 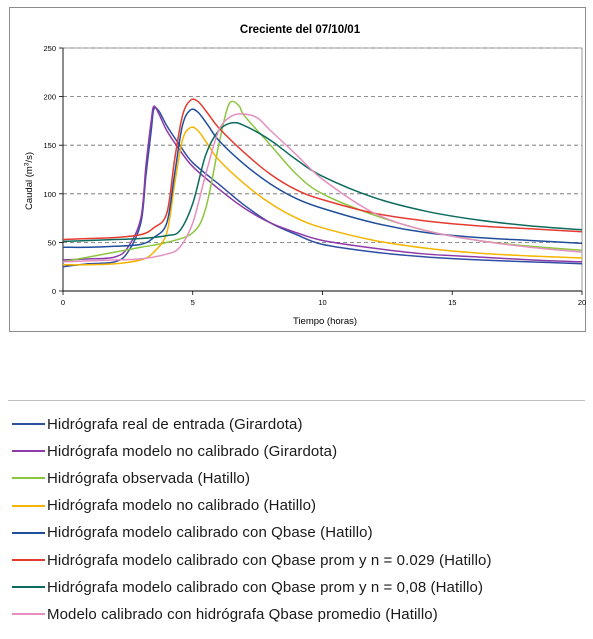 What do you see at coordinates (175, 424) in the screenshot?
I see `legend-label: Hidrógrafa real de entrada (Girardota)` at bounding box center [175, 424].